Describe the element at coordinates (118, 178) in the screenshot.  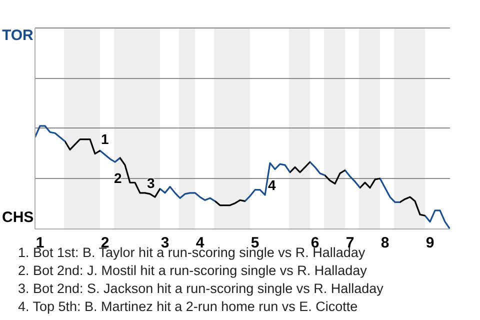
I see `annotation: 2` at that location.